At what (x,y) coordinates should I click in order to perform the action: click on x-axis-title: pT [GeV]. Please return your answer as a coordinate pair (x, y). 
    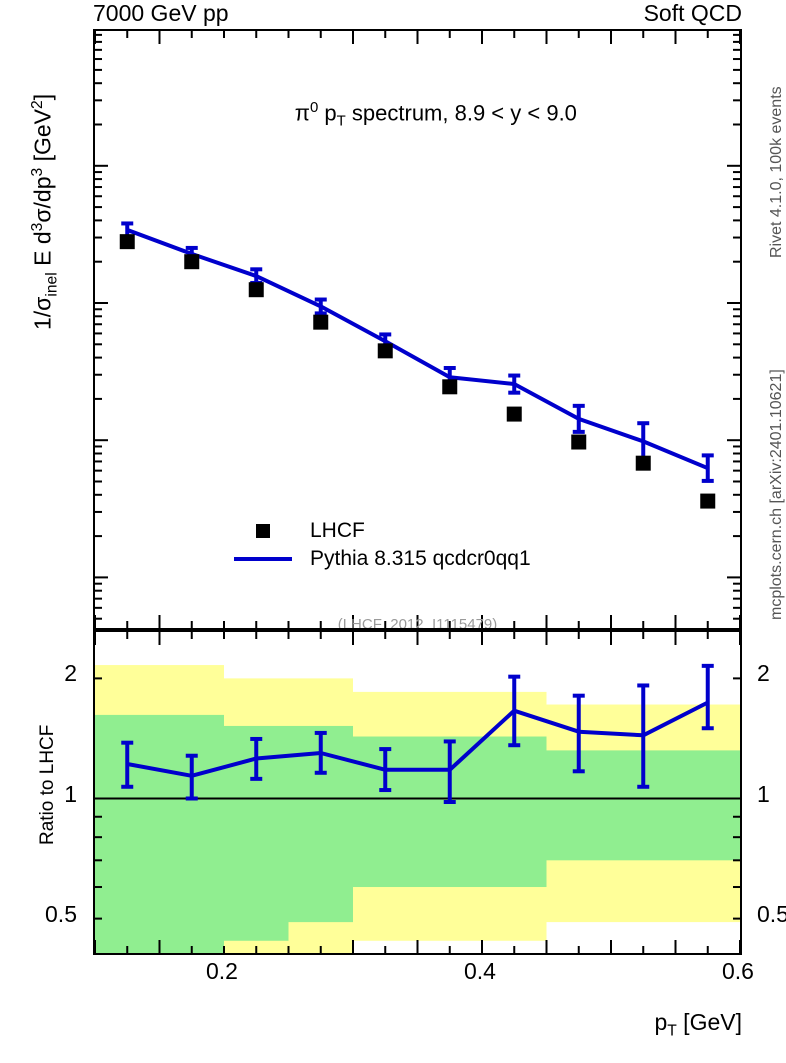
    Looking at the image, I should click on (685, 1025).